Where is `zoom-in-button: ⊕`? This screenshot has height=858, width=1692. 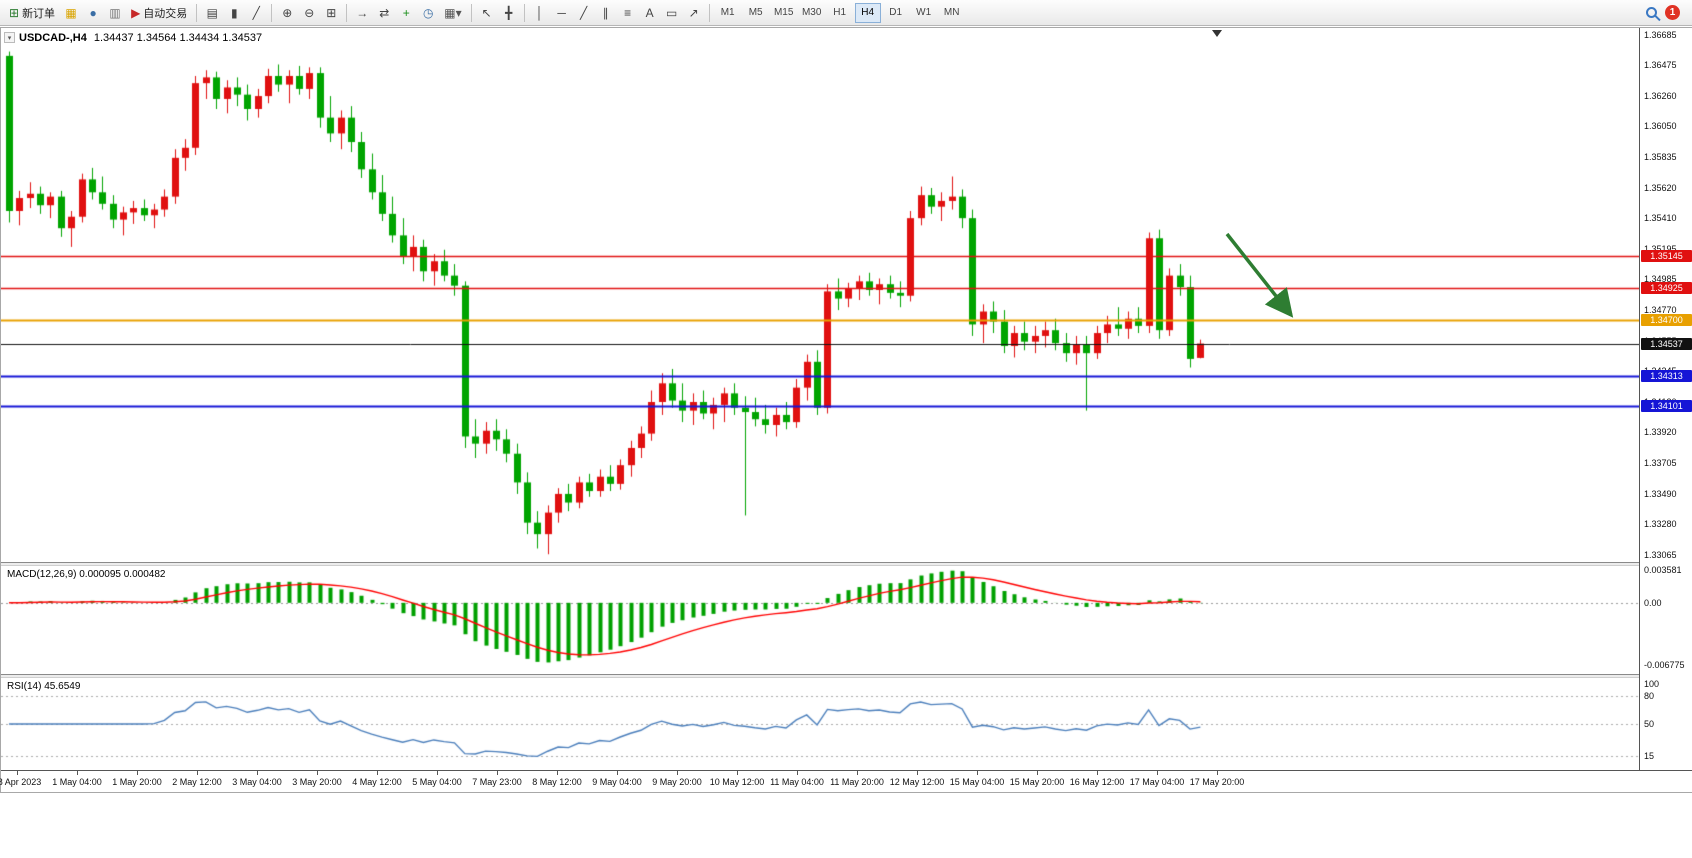 zoom-in-button: ⊕ is located at coordinates (287, 13).